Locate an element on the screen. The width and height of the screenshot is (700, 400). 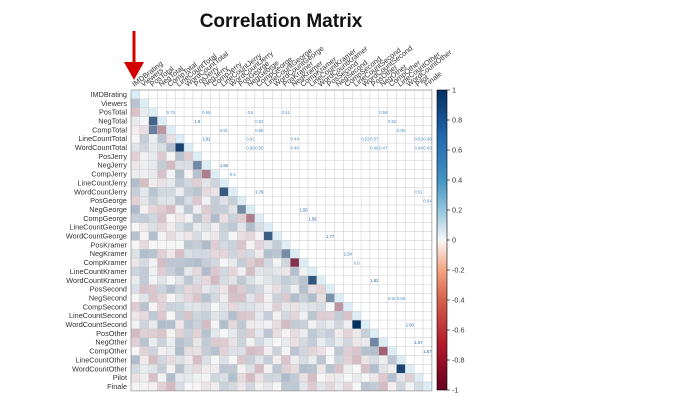
annotation-label: 0.65 is located at coordinates (259, 130).